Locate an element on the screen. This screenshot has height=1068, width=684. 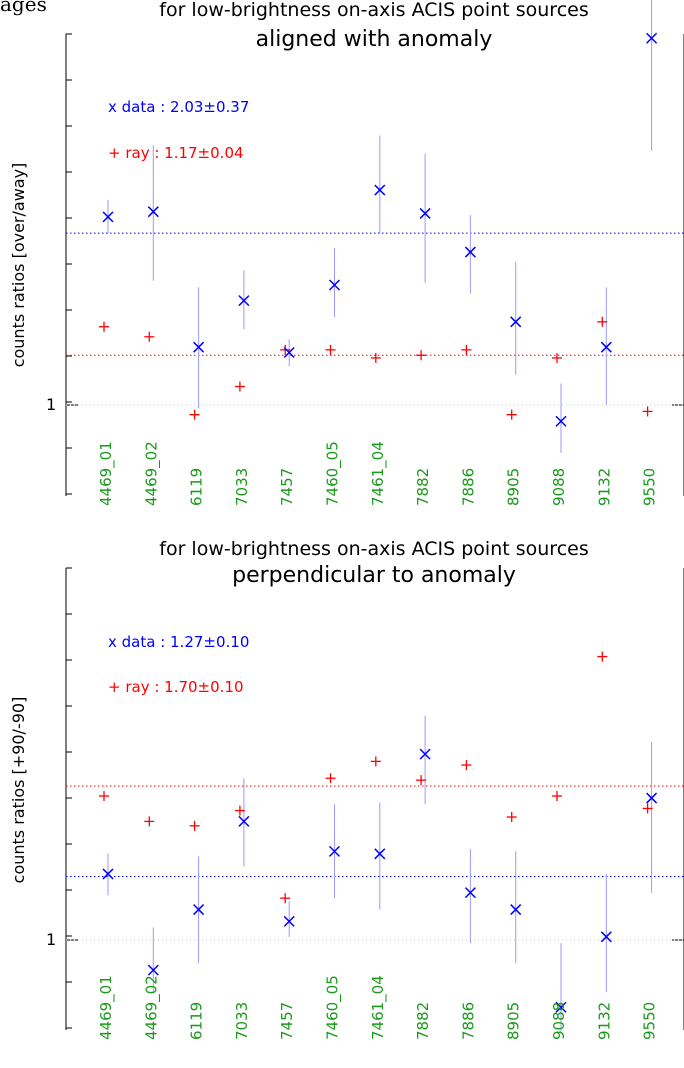
legend-data: x data : 1.27±0.10 is located at coordinates (178, 642).